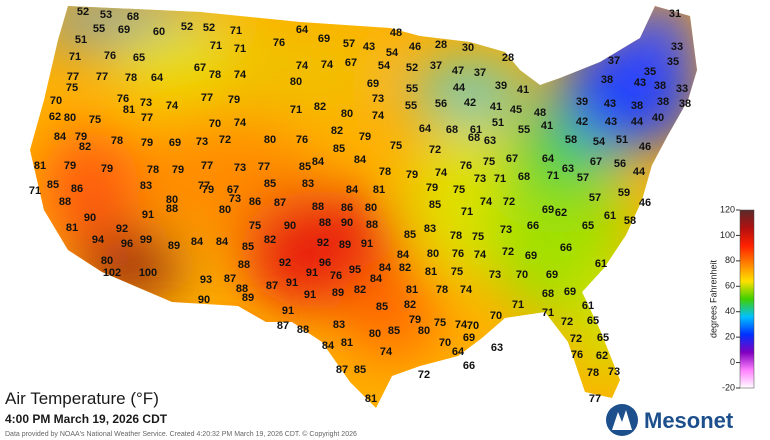  I want to click on temperature-label: 56, so click(441, 104).